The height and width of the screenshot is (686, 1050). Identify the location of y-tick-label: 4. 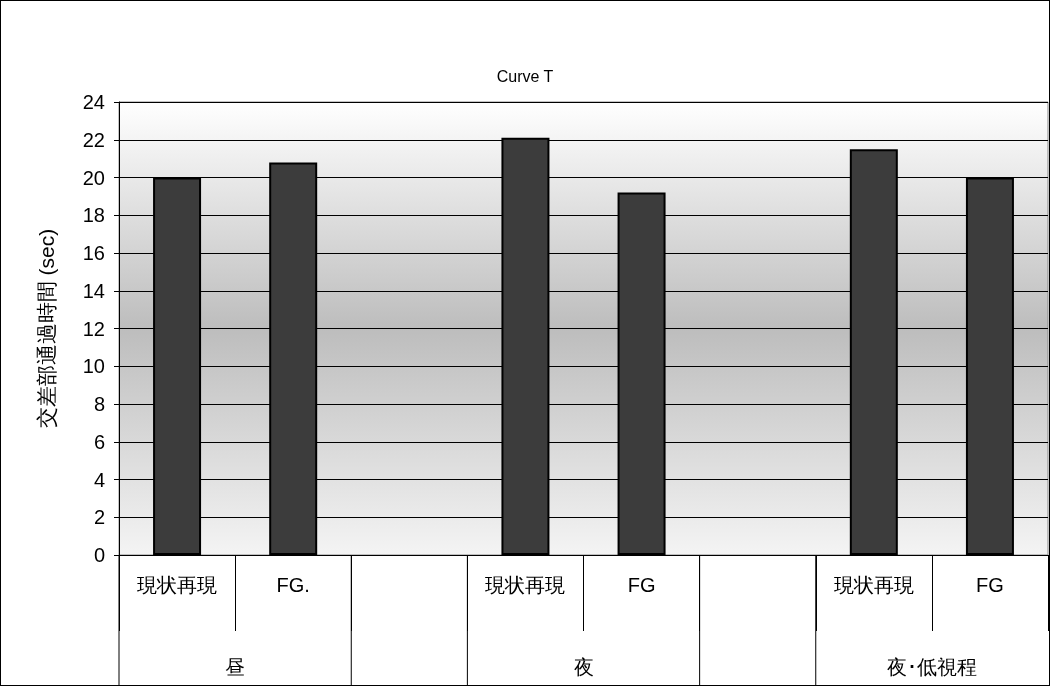
(99, 479).